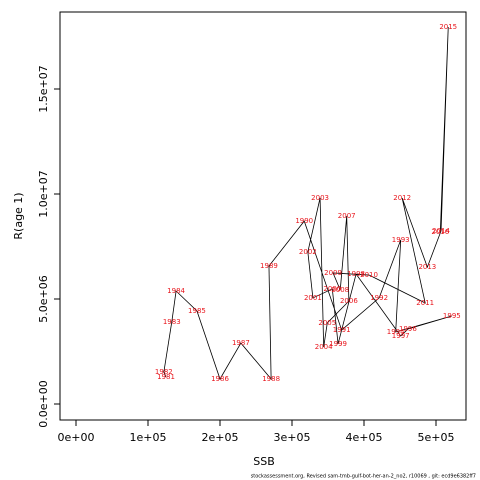  What do you see at coordinates (401, 240) in the screenshot?
I see `point-label: 1993` at bounding box center [401, 240].